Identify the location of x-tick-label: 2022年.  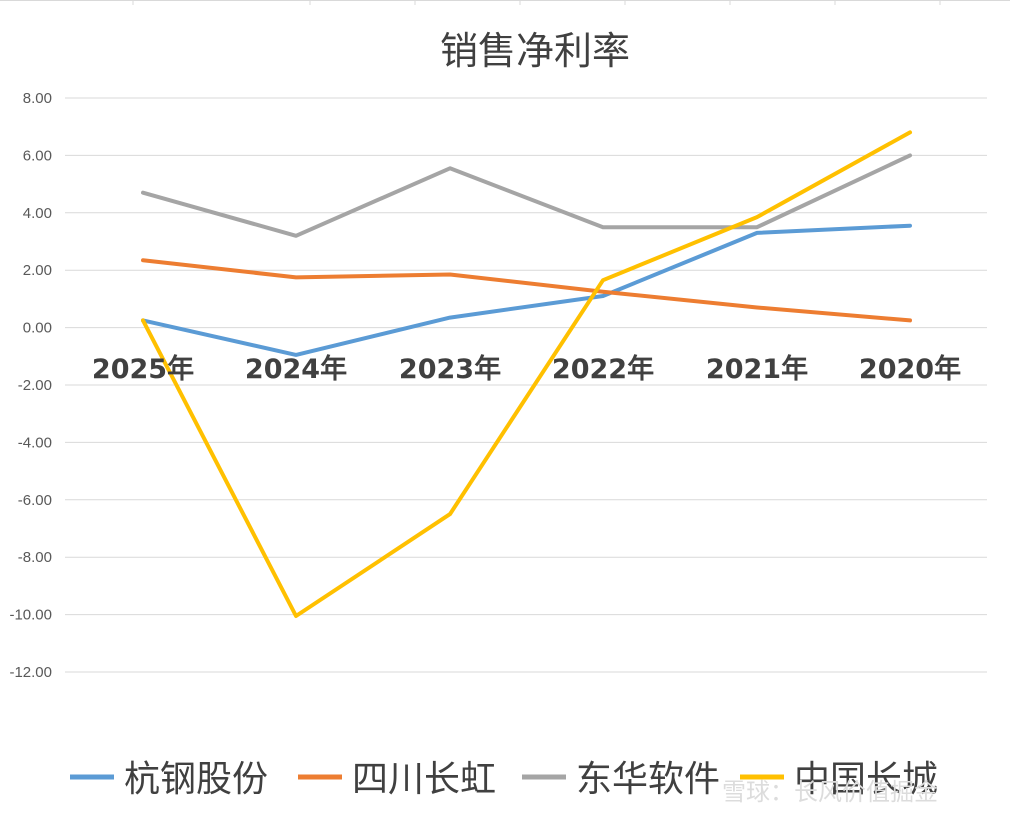
(603, 369).